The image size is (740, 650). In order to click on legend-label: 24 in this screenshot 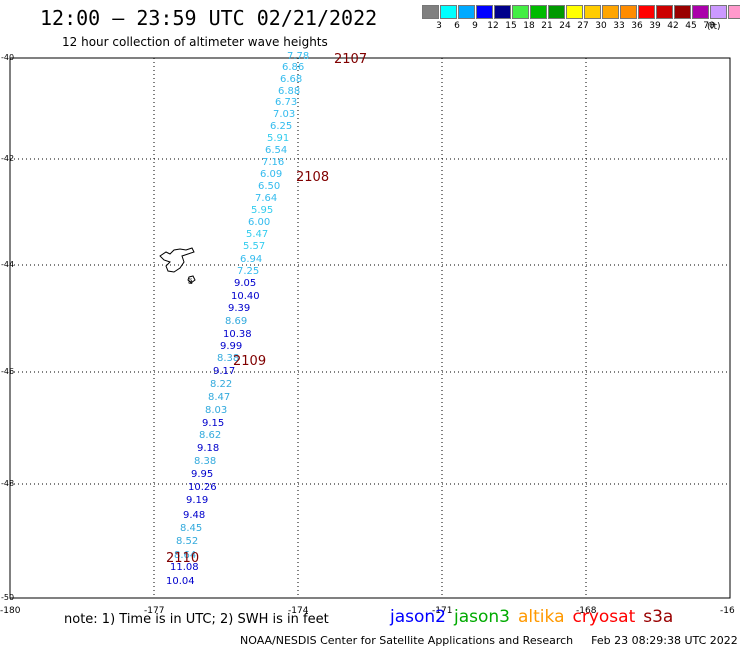, I will do `click(565, 26)`.